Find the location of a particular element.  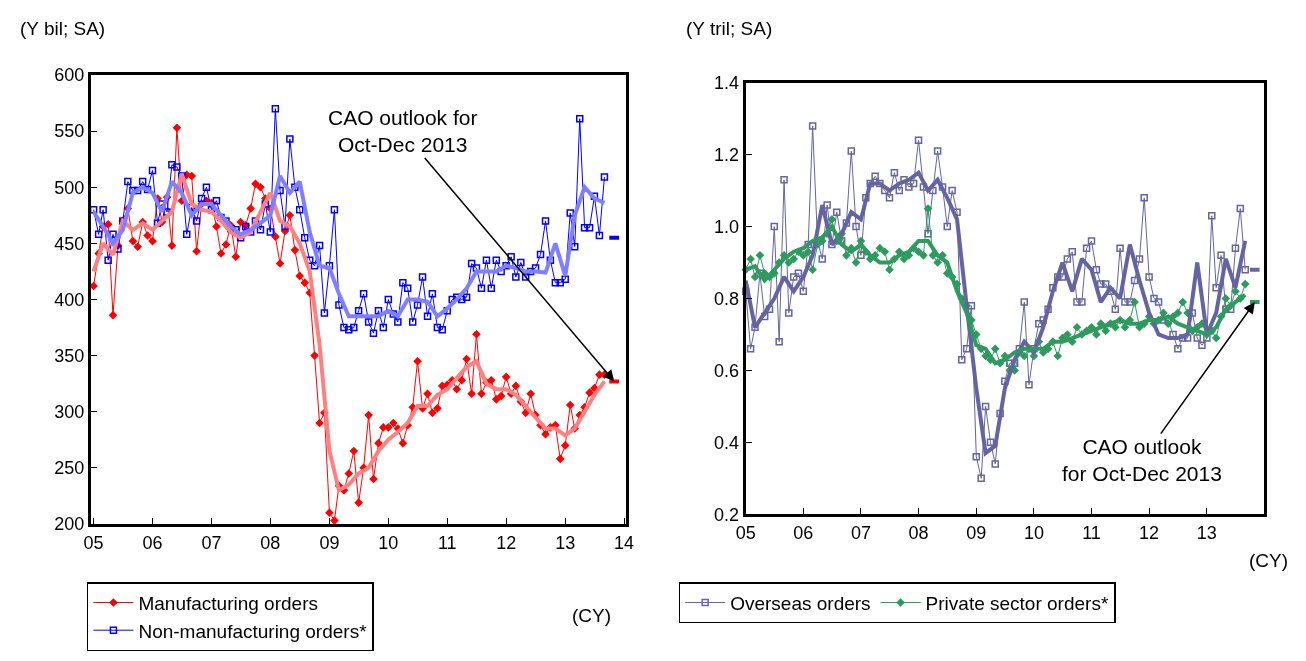

y-axis-title: (Y tril; SA) is located at coordinates (729, 28).